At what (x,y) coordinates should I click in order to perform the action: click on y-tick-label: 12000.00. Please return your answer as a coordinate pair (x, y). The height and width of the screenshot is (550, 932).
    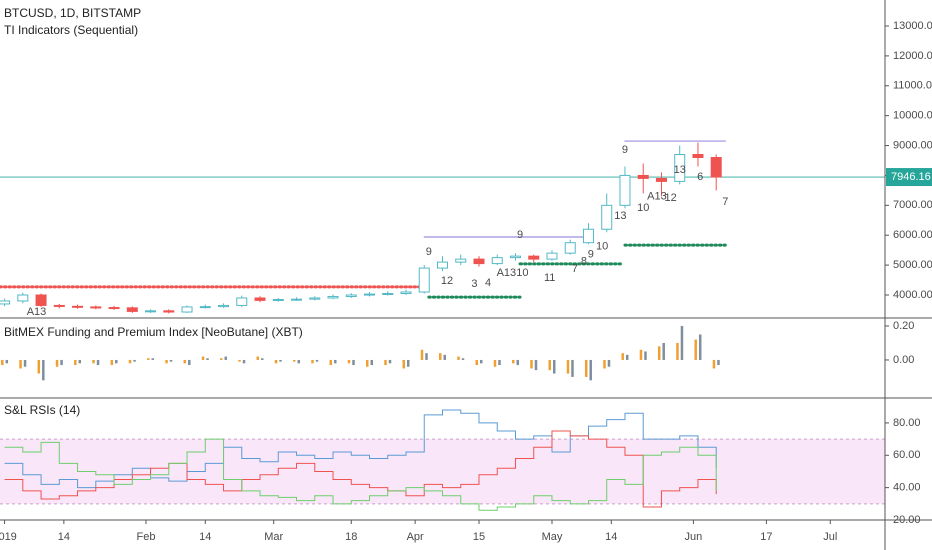
    Looking at the image, I should click on (912, 56).